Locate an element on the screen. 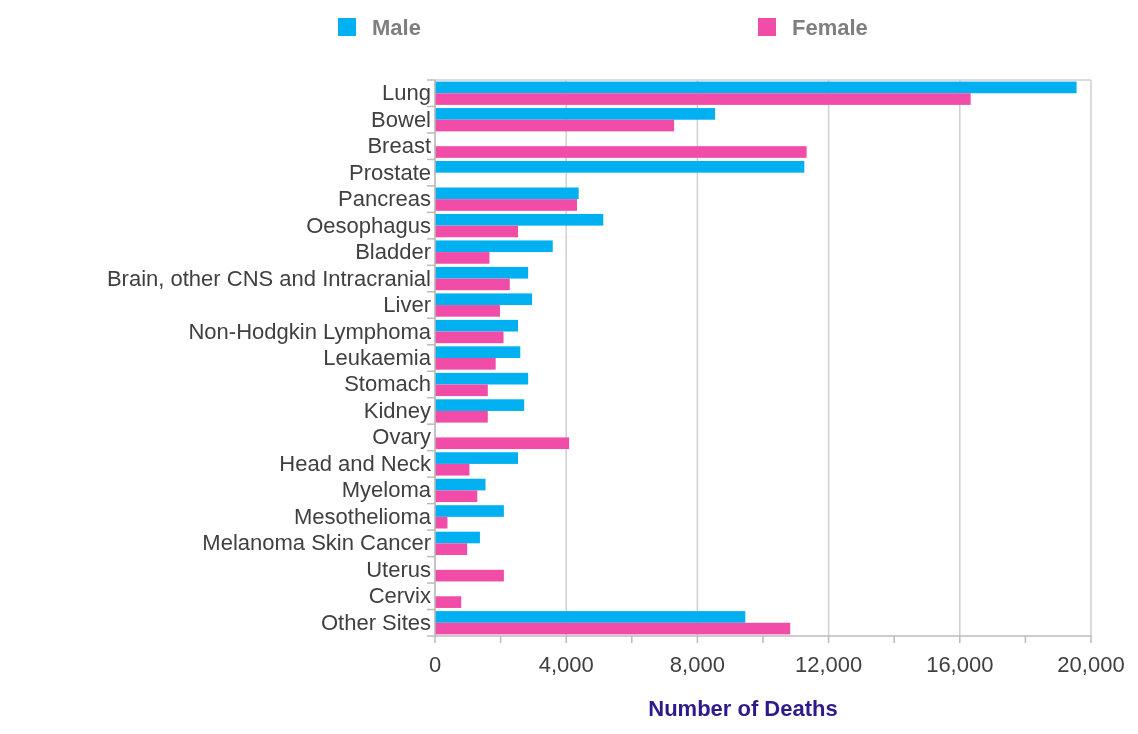 This screenshot has width=1138, height=734. y-tick-label: Kidney is located at coordinates (397, 410).